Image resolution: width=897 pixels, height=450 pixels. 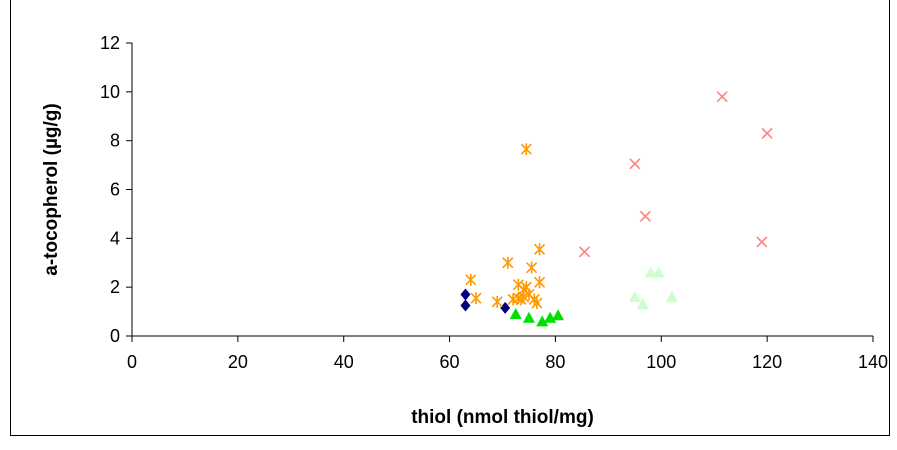 I want to click on x-tick-label: 60, so click(x=450, y=362).